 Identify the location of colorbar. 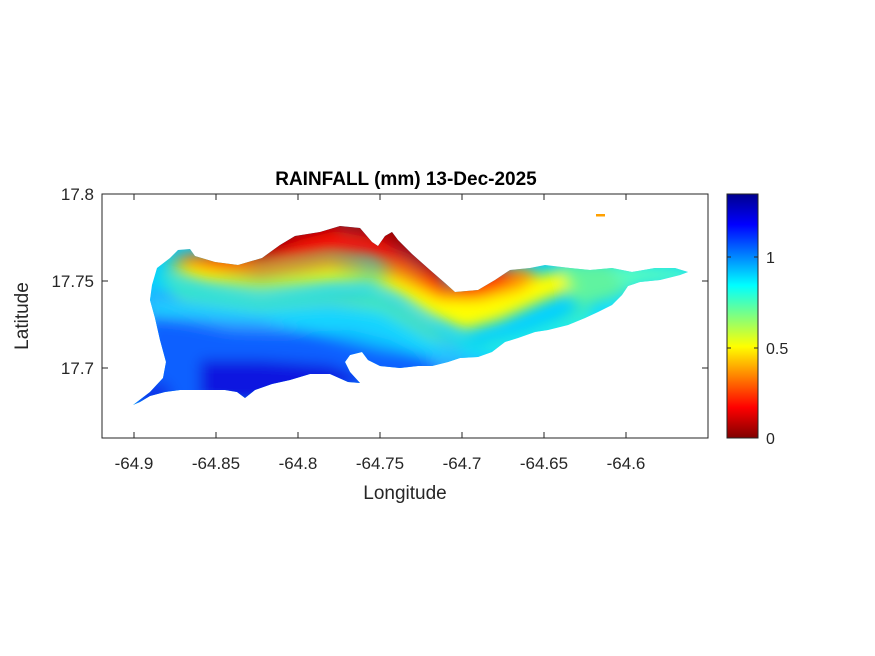
(742, 316).